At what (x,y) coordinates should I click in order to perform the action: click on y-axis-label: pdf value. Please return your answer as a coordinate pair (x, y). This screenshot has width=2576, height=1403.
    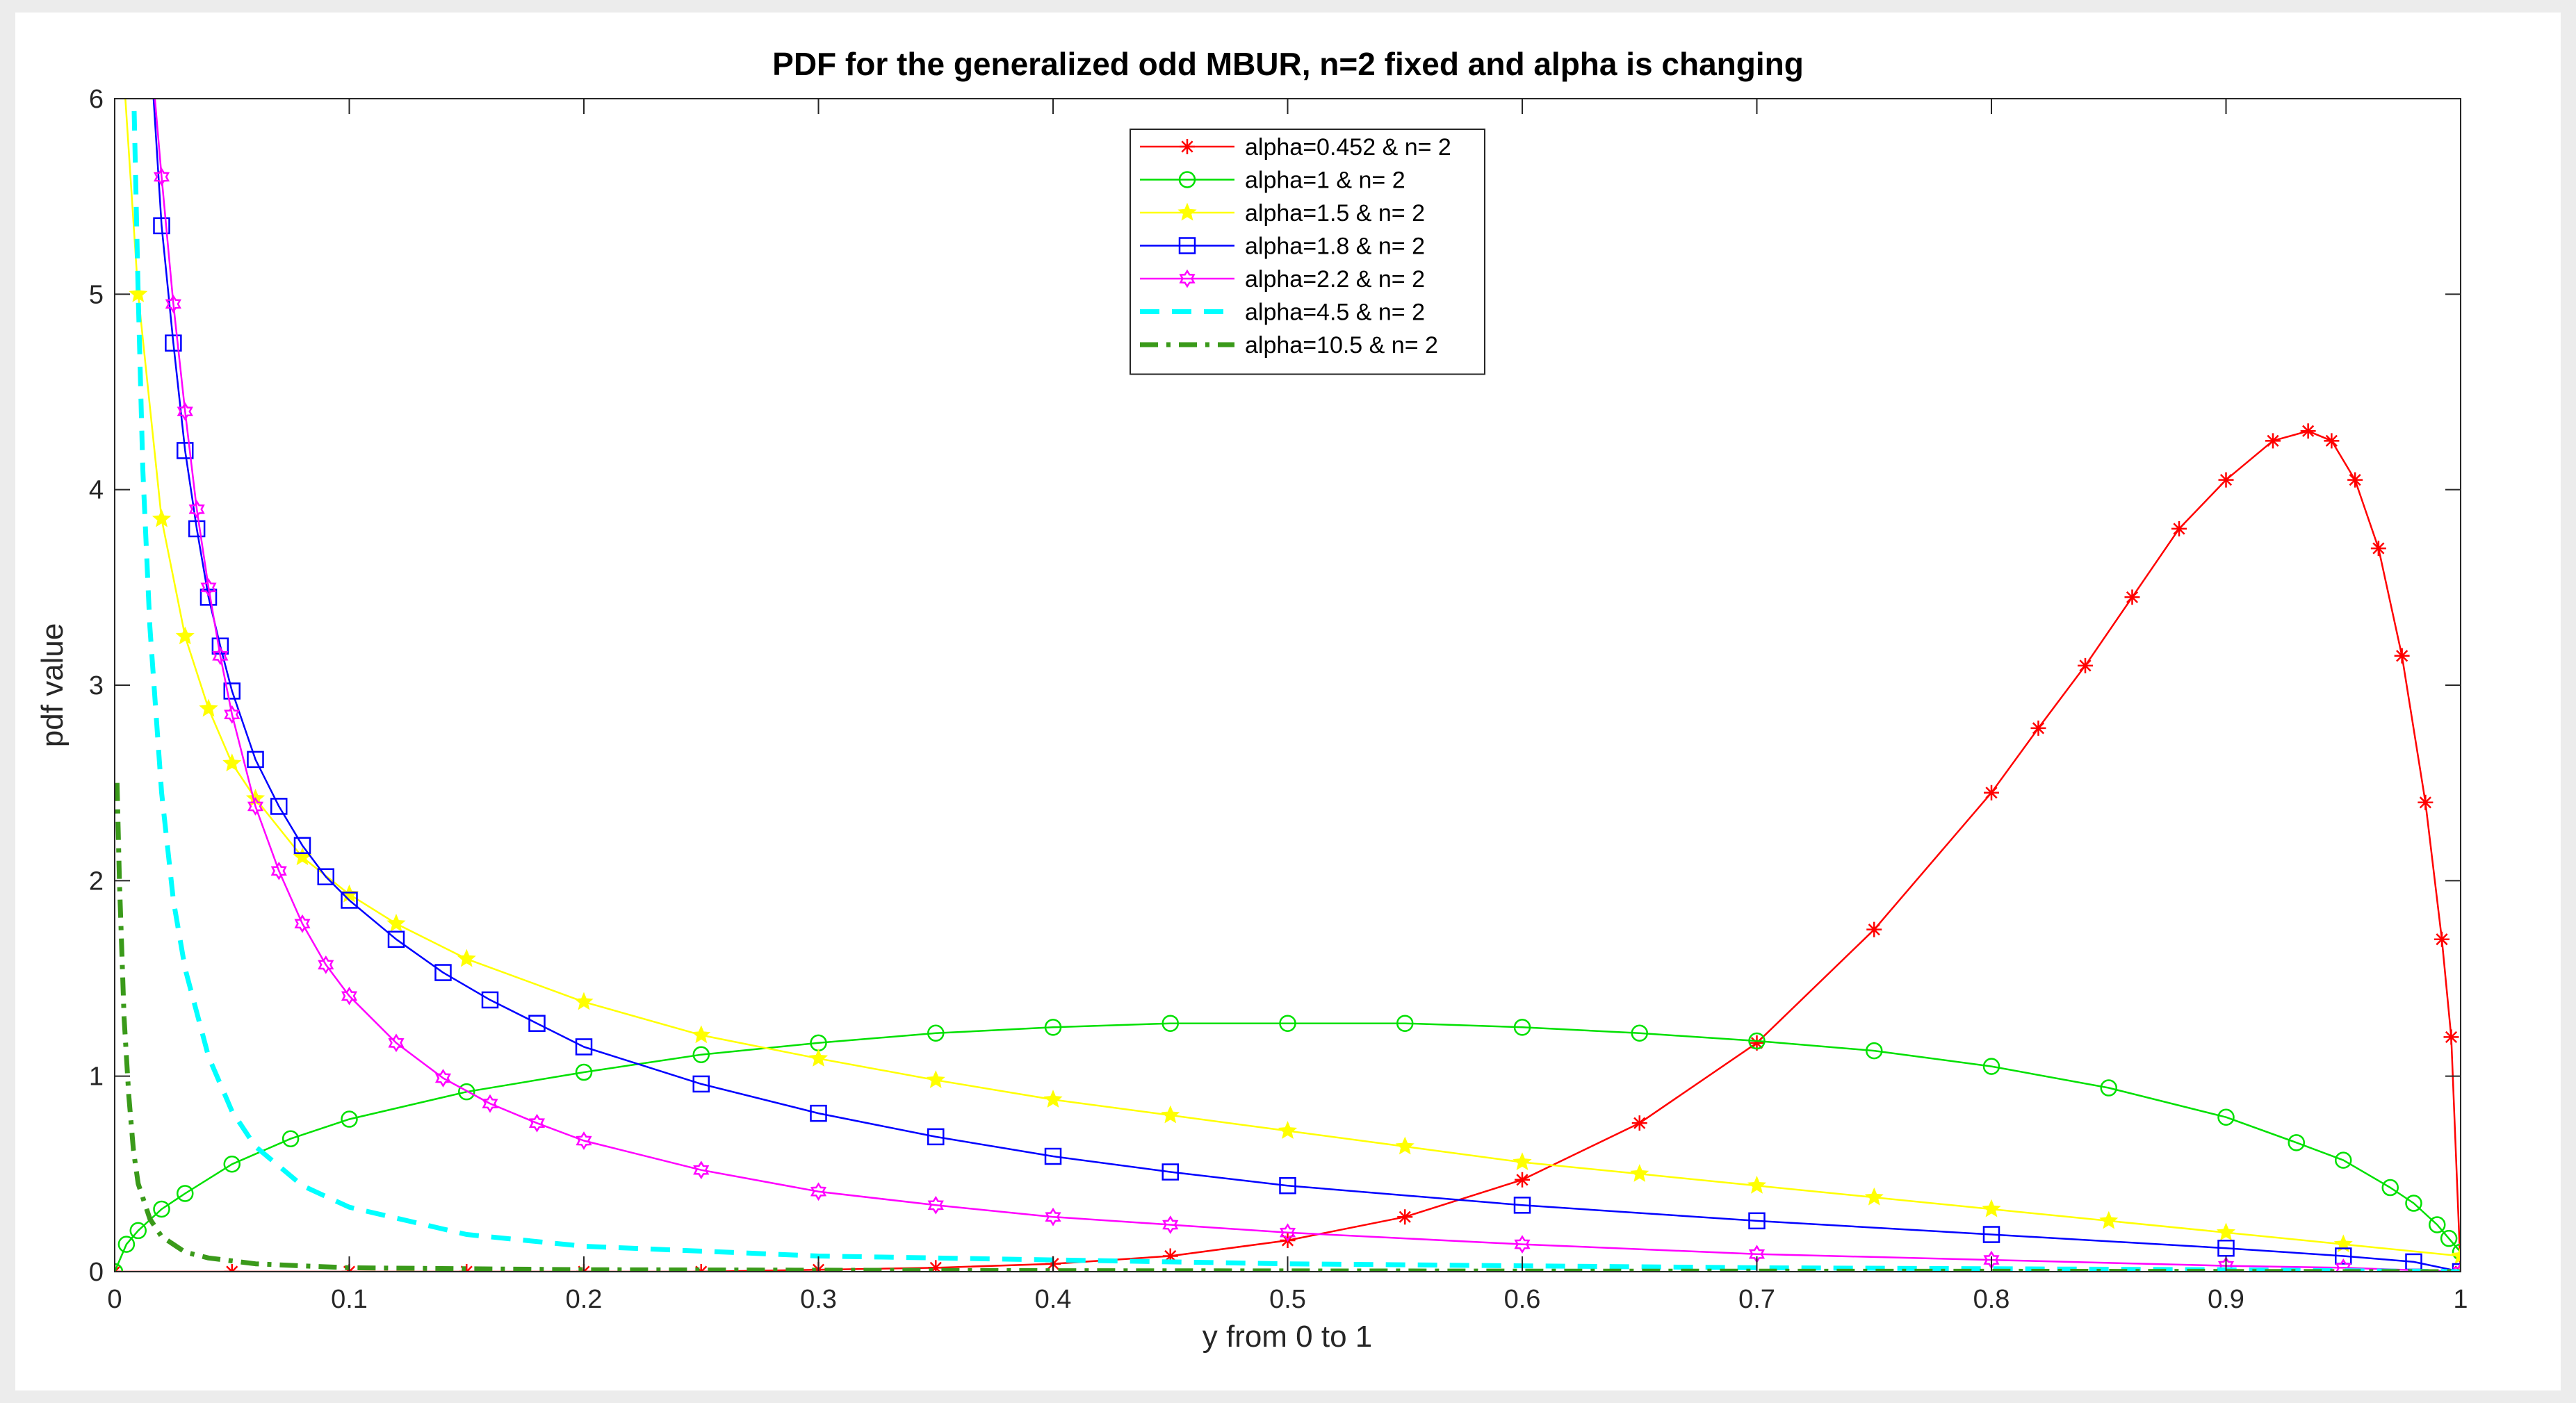
    Looking at the image, I should click on (52, 685).